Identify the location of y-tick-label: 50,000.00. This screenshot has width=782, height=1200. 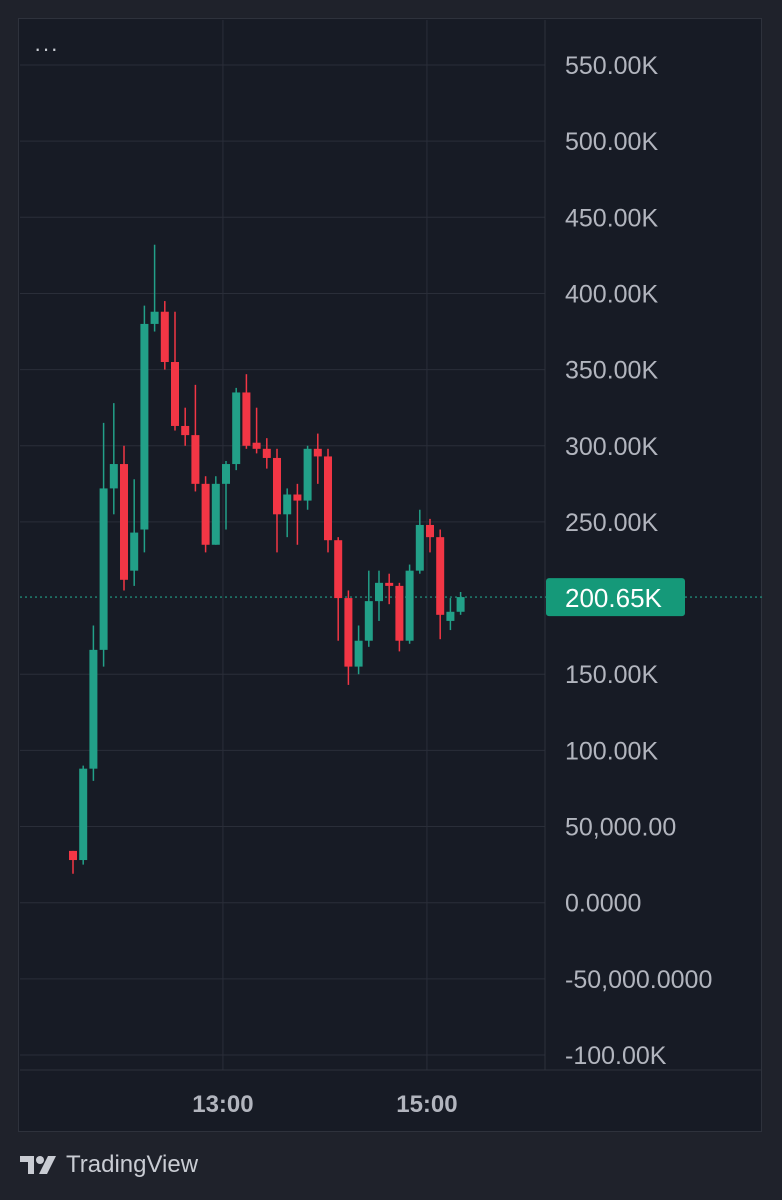
(620, 828).